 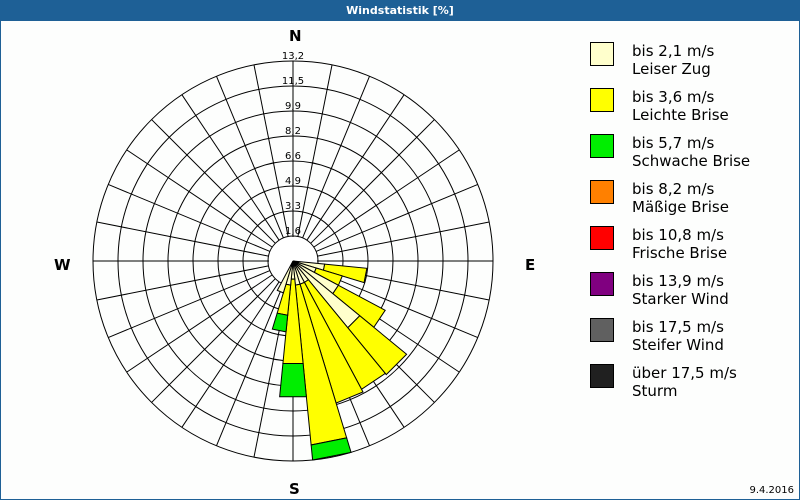 What do you see at coordinates (680, 290) in the screenshot?
I see `legend-label: bis 13,9 m/s Starker Wind` at bounding box center [680, 290].